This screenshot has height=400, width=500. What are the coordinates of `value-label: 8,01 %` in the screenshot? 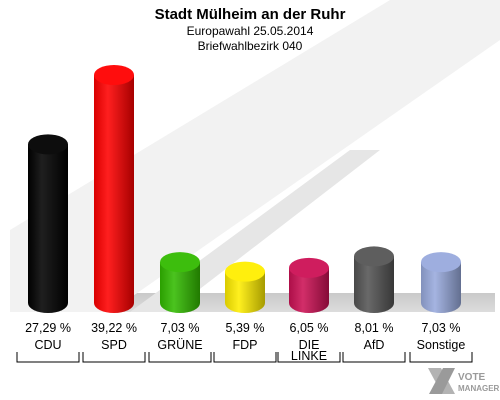 It's located at (374, 328).